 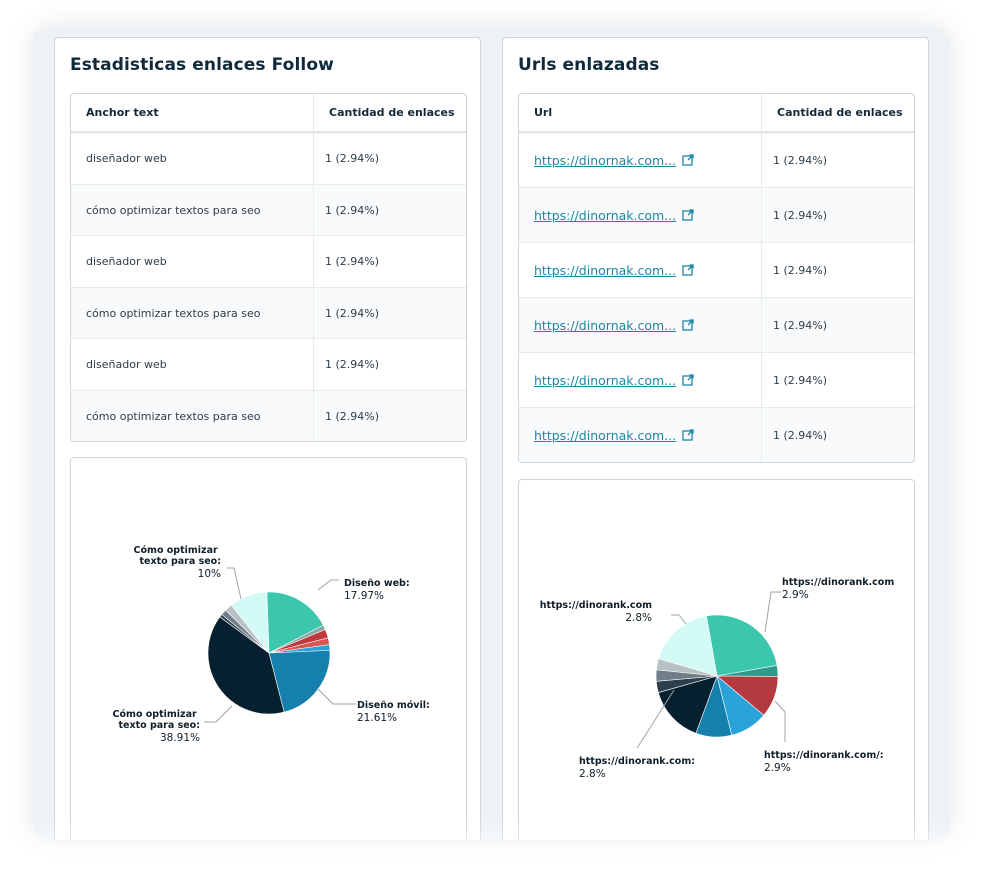 I want to click on pie-label-title: https://dinorank.com:, so click(x=637, y=761).